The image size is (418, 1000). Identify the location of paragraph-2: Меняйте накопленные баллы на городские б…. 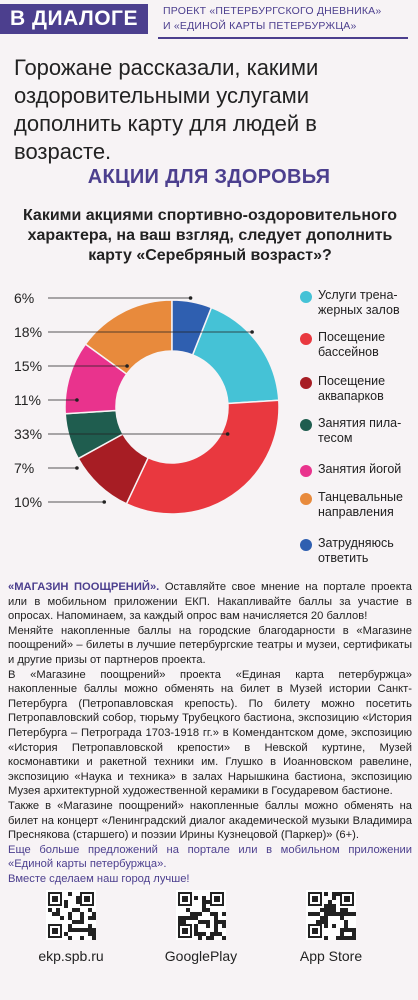
(210, 645).